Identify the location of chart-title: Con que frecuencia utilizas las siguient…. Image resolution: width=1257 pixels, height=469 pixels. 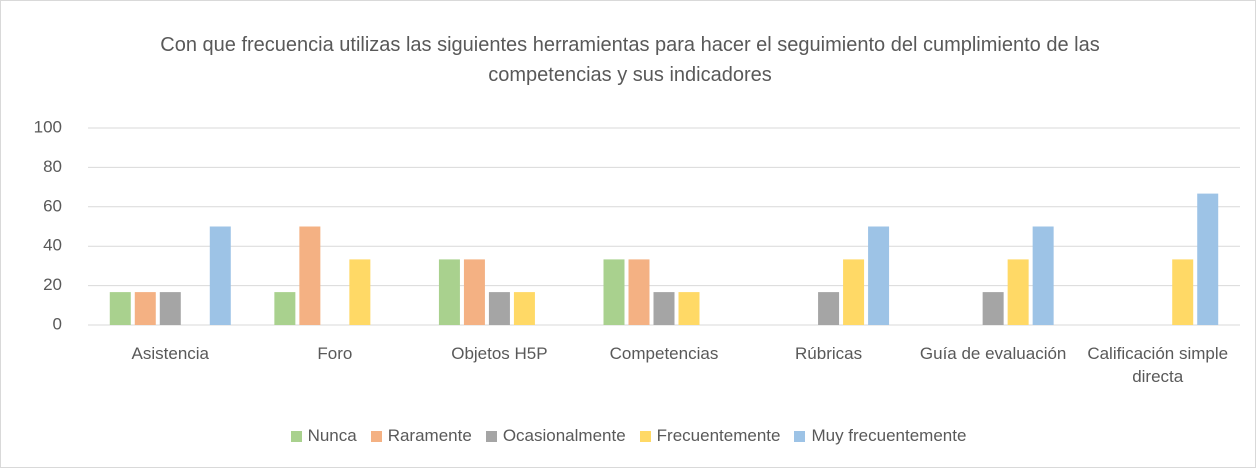
(630, 60).